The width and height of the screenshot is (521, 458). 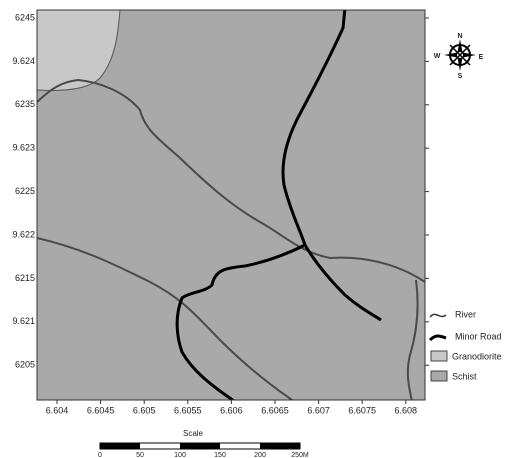 I want to click on scale-label: 50, so click(x=140, y=455).